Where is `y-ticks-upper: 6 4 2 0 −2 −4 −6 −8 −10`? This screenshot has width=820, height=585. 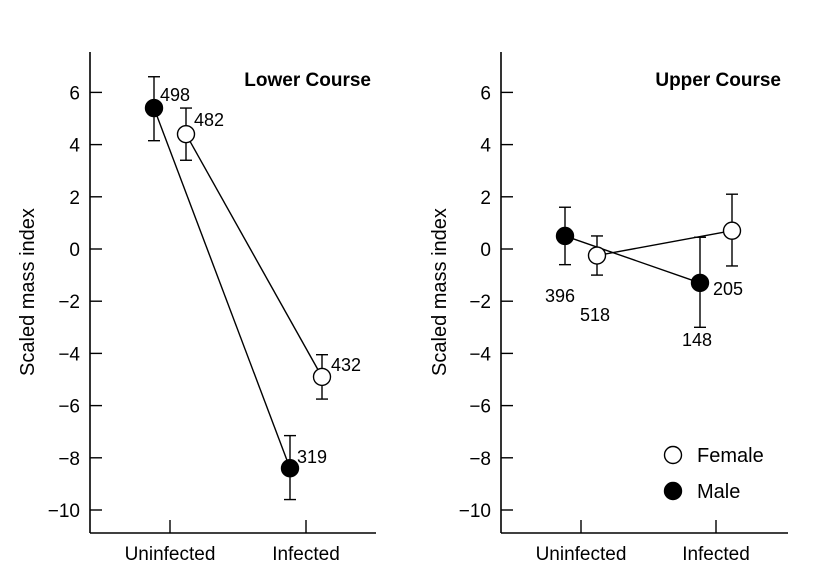
y-ticks-upper: 6 4 2 0 −2 −4 −6 −8 −10 is located at coordinates (486, 302).